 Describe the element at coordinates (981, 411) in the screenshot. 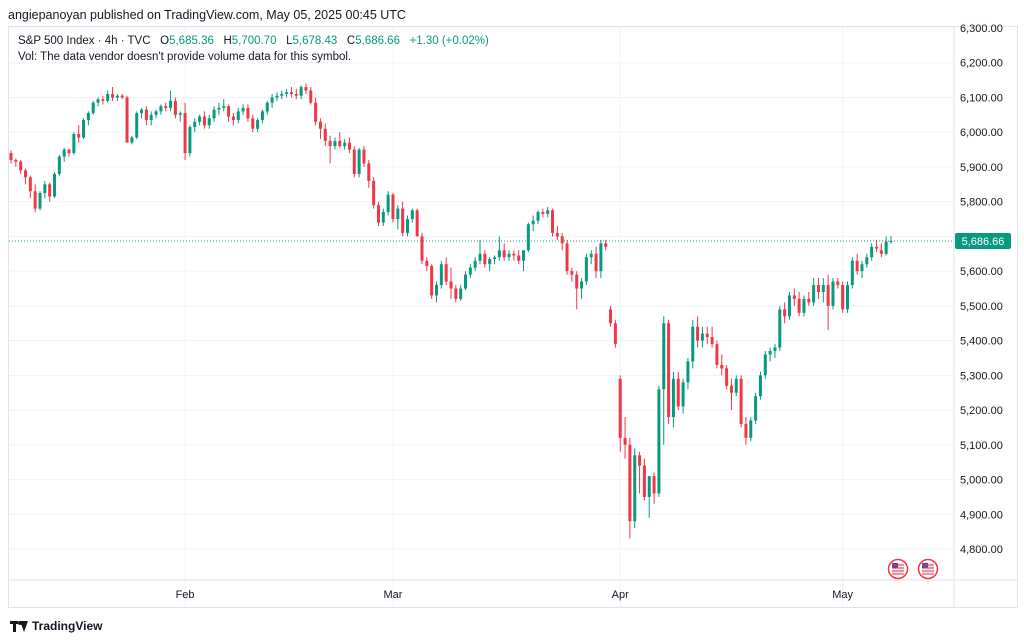

I see `price-tick-label: 5,200.00` at that location.